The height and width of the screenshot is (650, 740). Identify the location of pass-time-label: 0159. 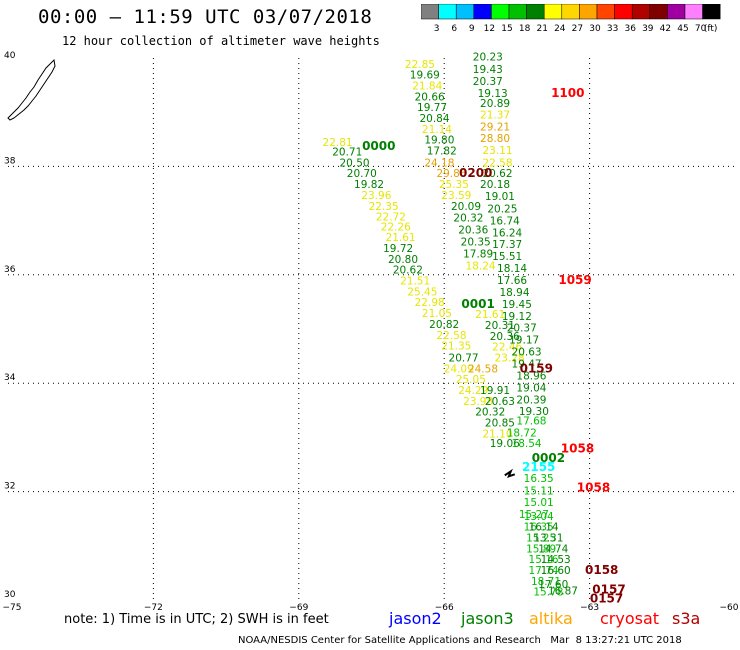
(536, 368).